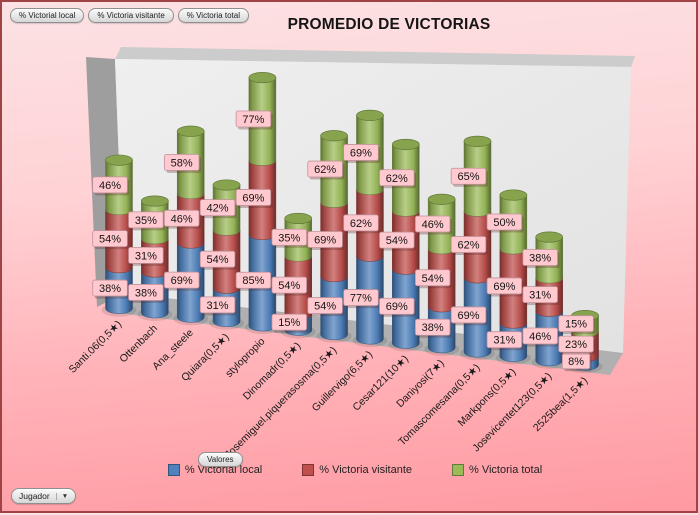 This screenshot has width=698, height=515. I want to click on data-label: 85%, so click(253, 281).